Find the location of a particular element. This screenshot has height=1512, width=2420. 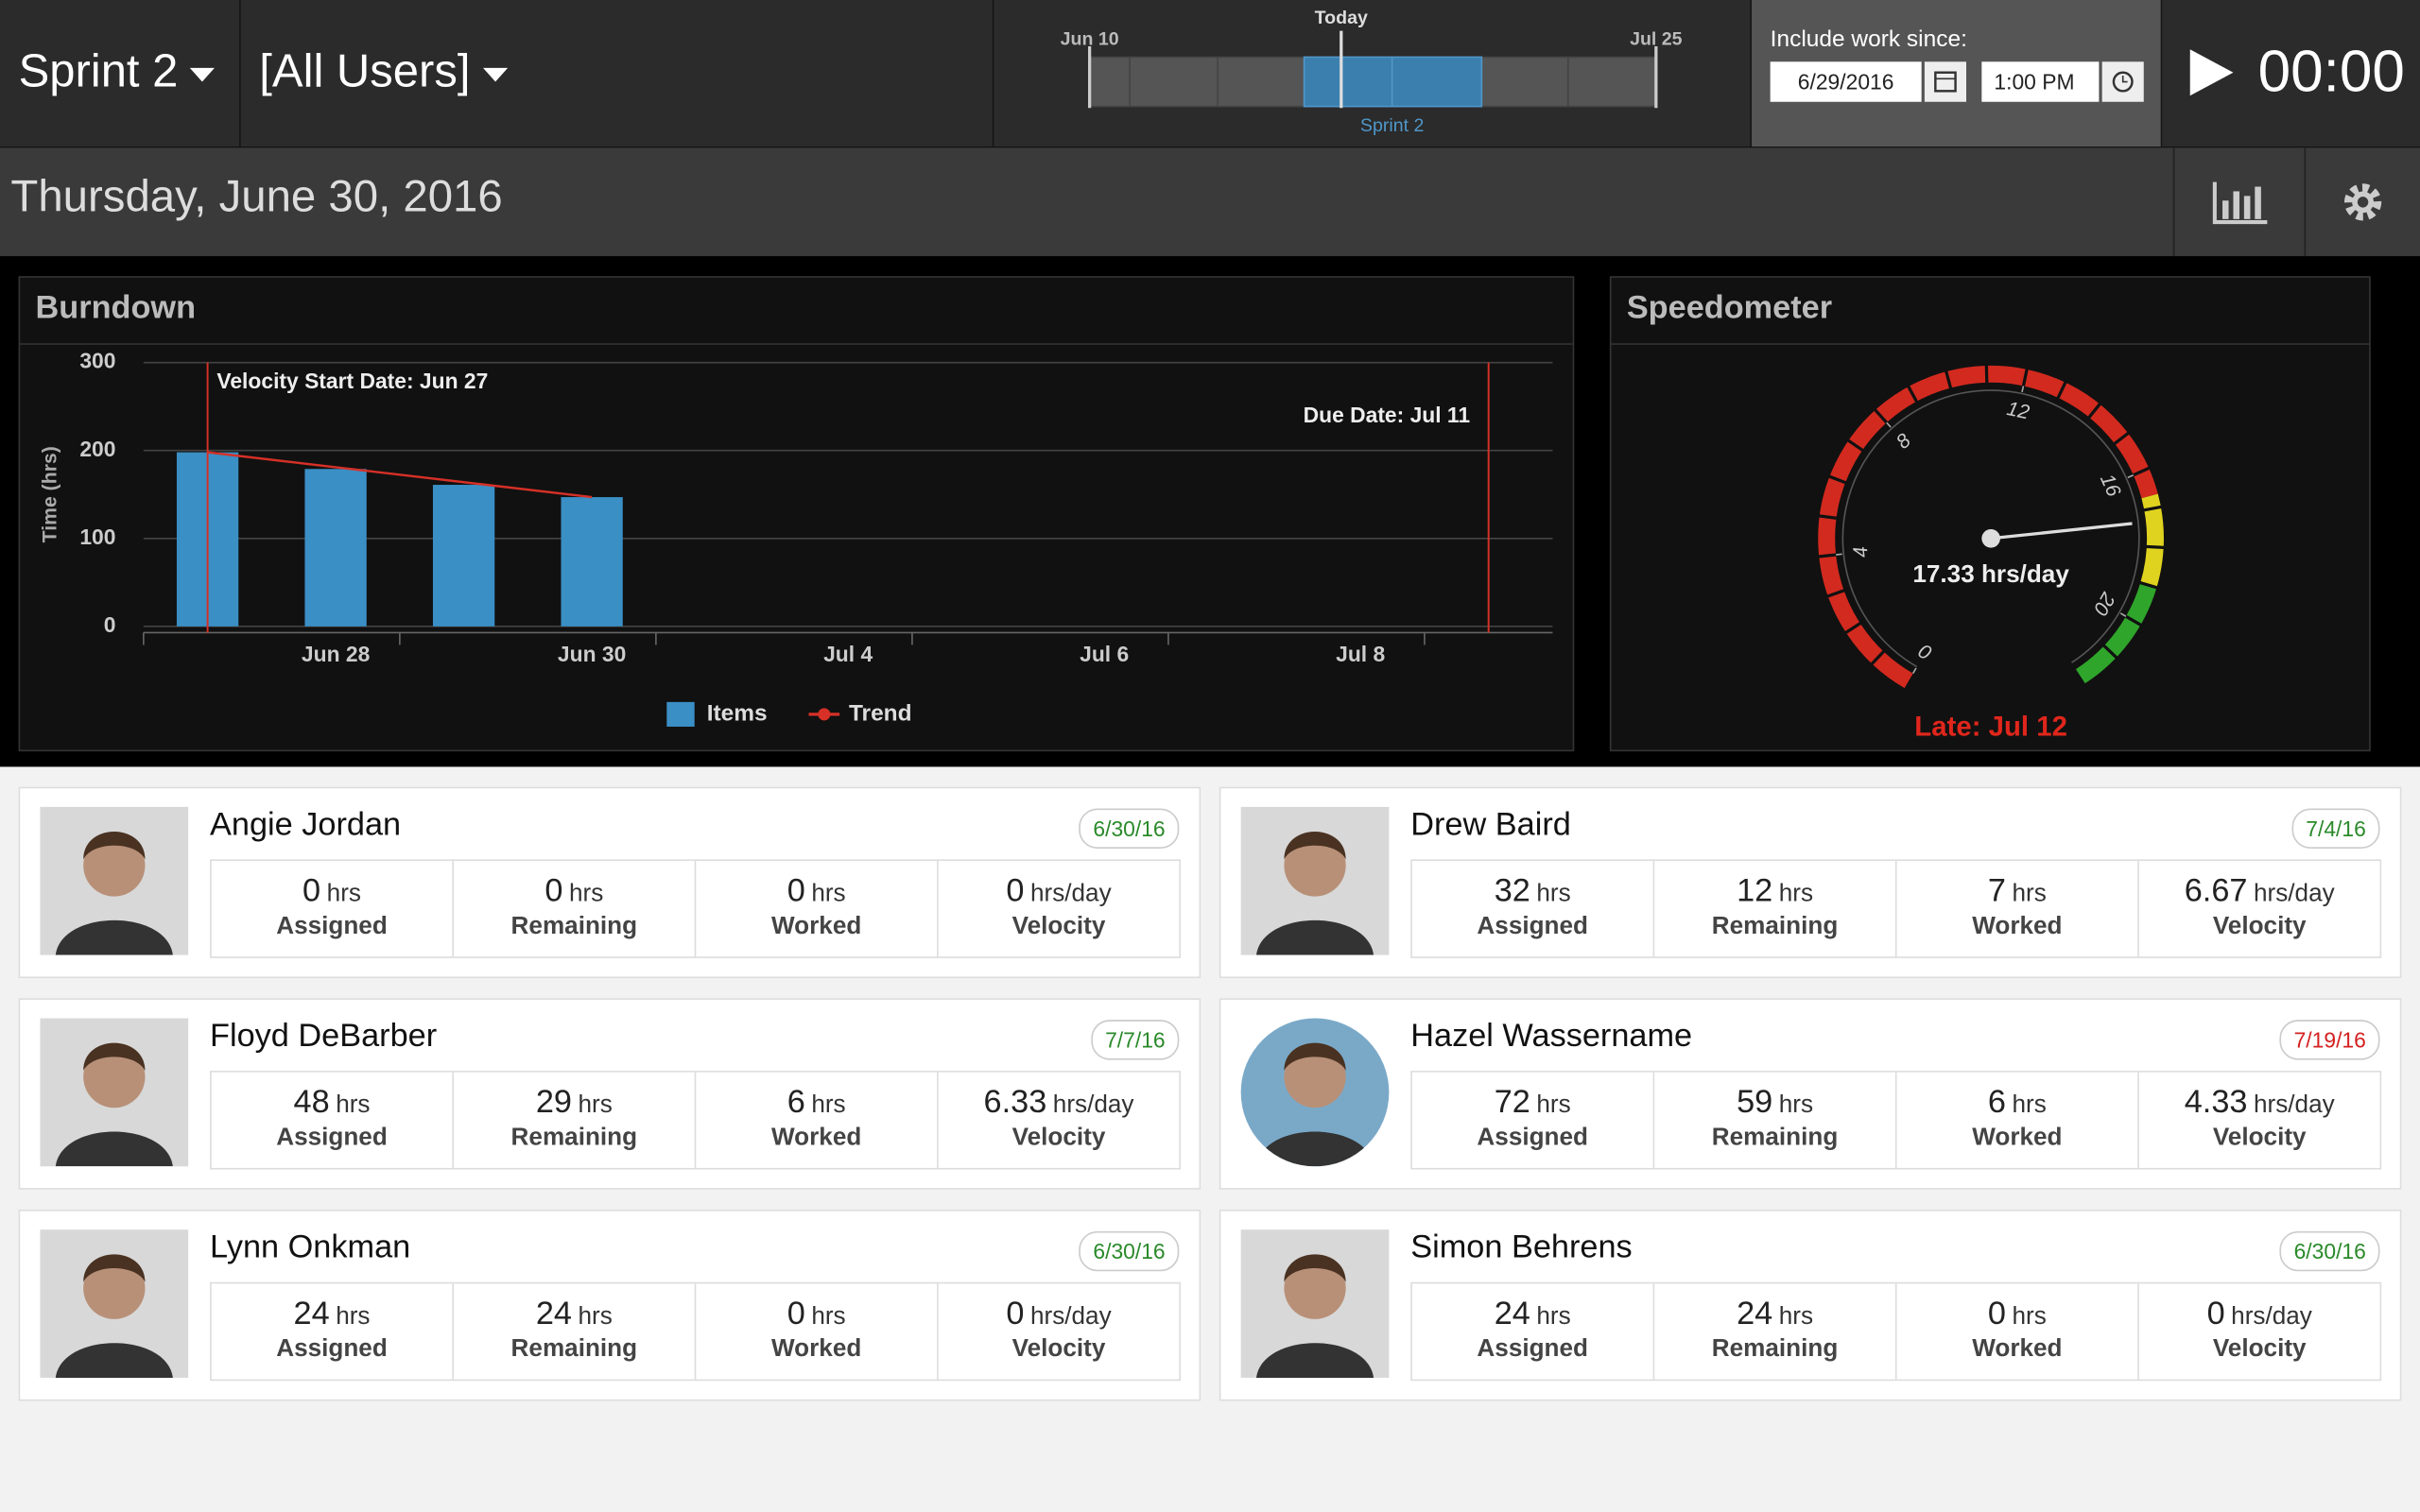

stat: 6.67 hrs/day Velocity is located at coordinates (2259, 908).